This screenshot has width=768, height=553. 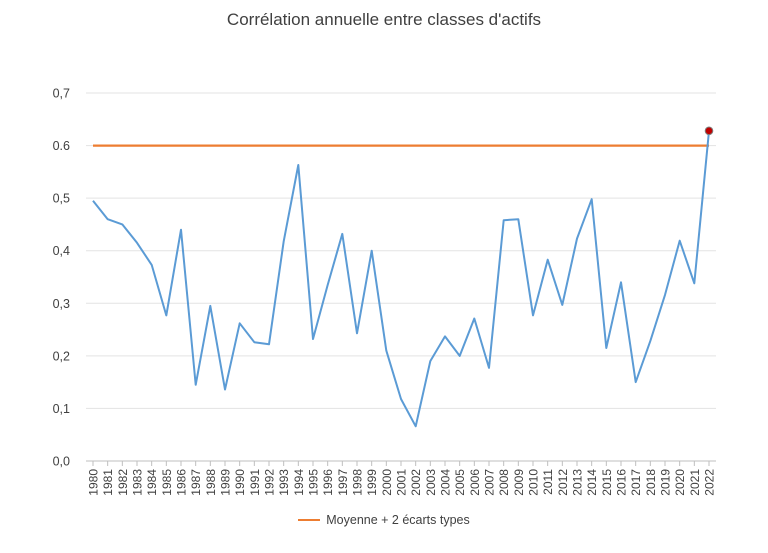 What do you see at coordinates (460, 482) in the screenshot?
I see `x-tick-label: 2005` at bounding box center [460, 482].